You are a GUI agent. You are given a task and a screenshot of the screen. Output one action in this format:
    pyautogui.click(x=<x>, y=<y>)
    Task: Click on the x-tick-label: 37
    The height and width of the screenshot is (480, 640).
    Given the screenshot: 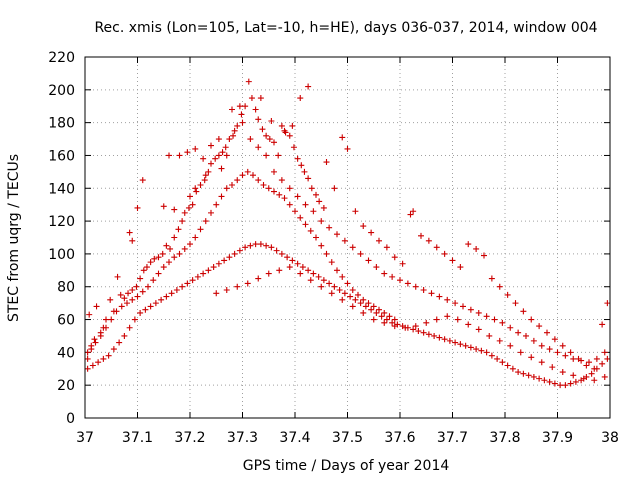 What is the action you would take?
    pyautogui.click(x=85, y=438)
    